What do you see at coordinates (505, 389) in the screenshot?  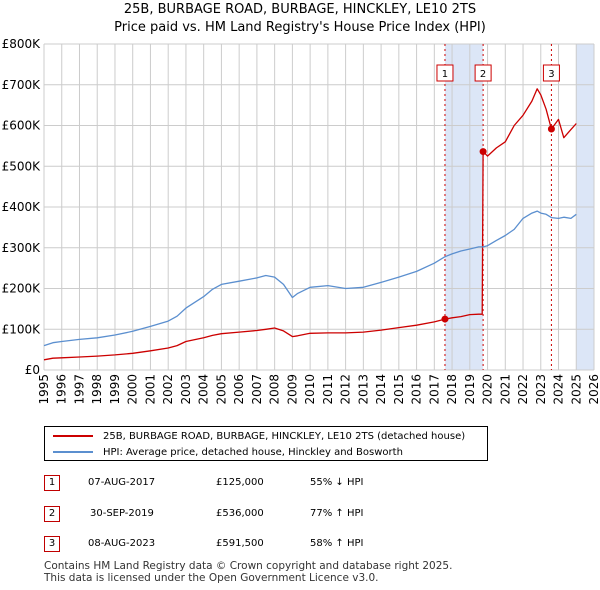 I see `x-tick-label: 2021` at bounding box center [505, 389].